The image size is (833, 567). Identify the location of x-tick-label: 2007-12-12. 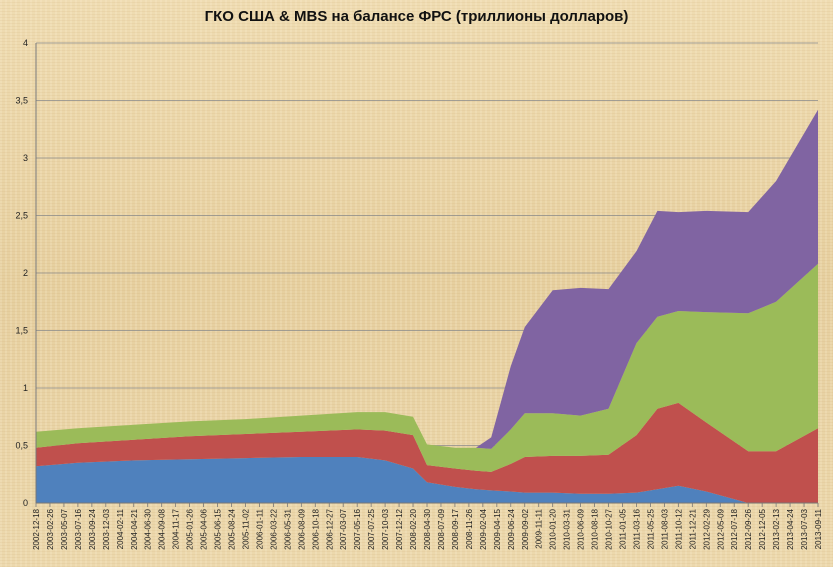
(399, 528).